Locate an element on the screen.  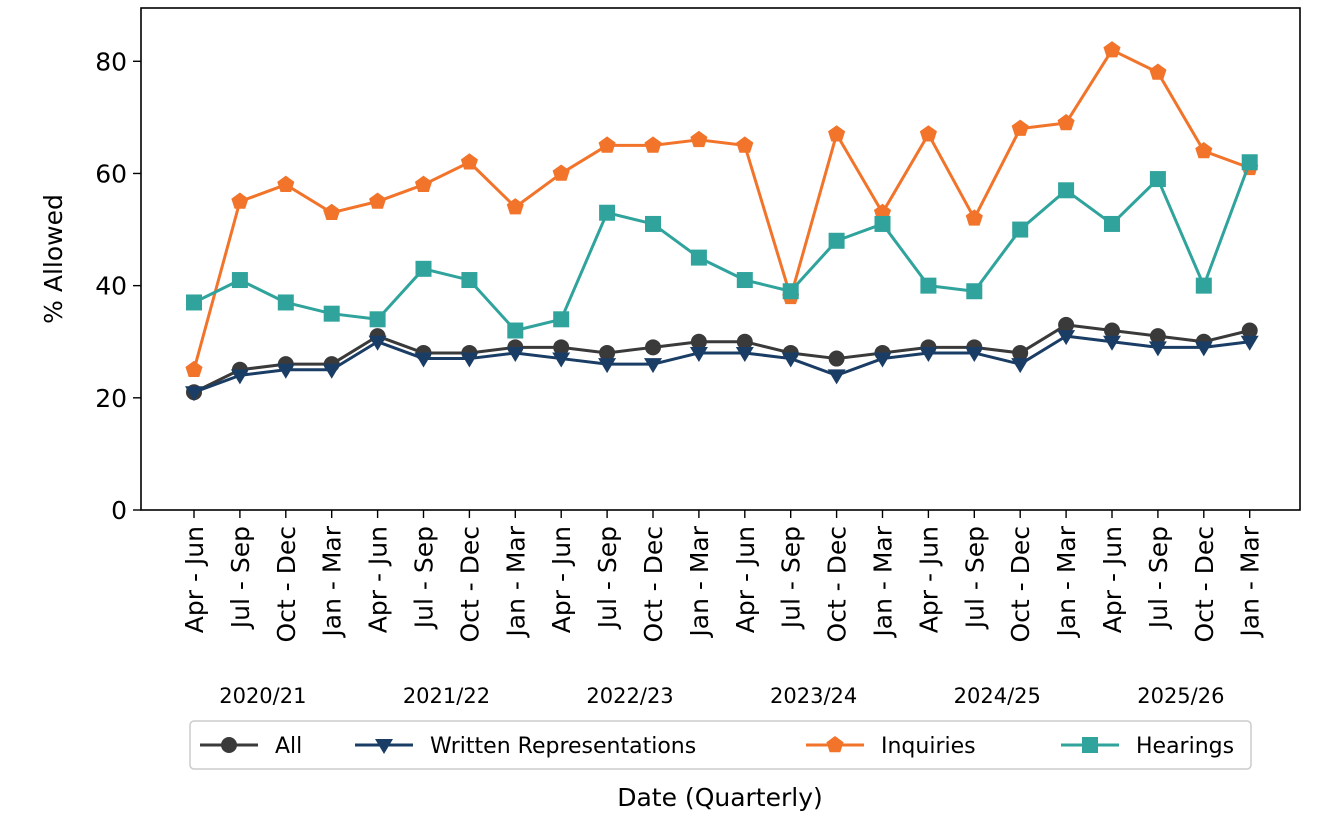
x-group-label: 2023/24 is located at coordinates (813, 696).